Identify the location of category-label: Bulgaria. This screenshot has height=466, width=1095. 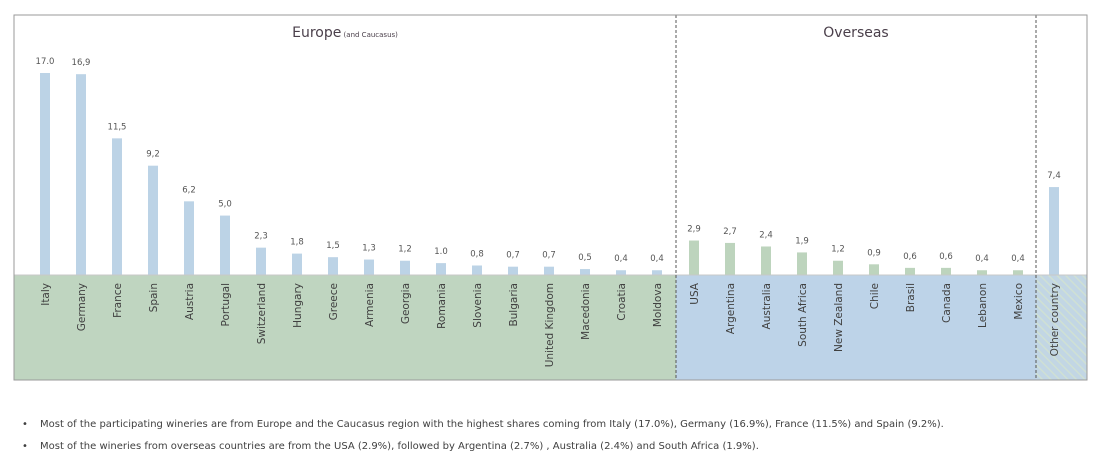
(514, 305).